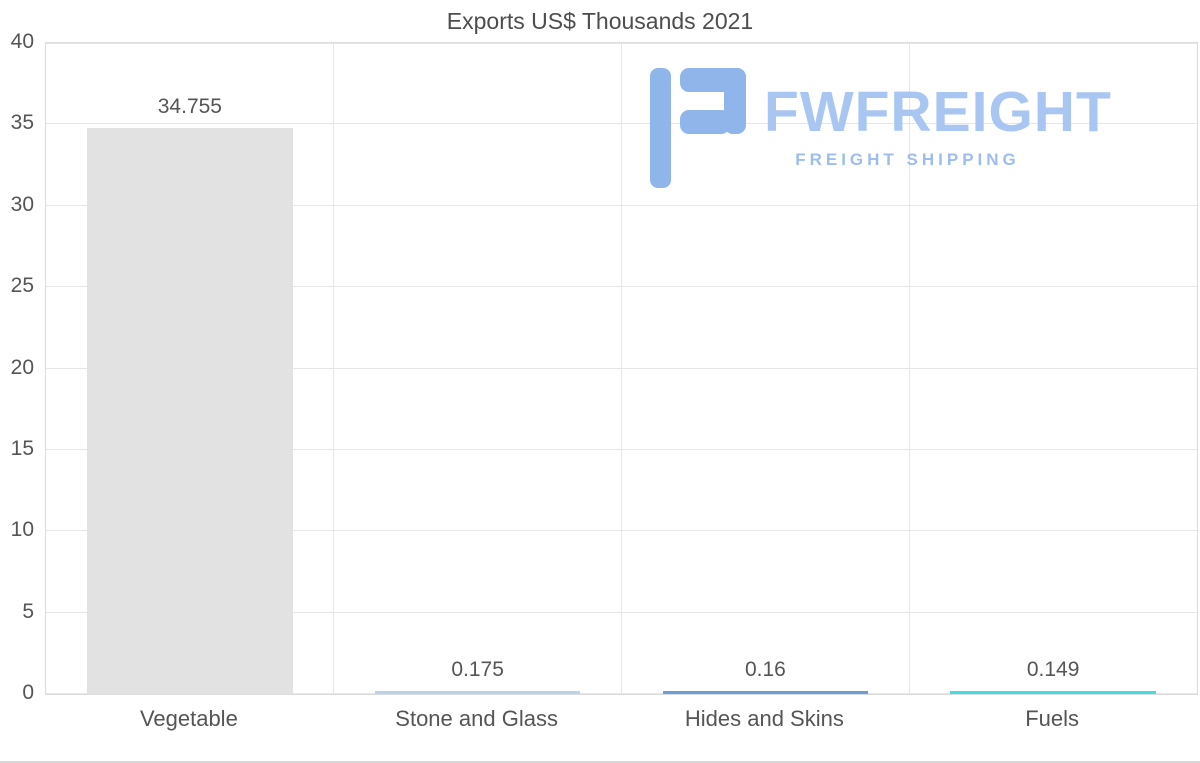  What do you see at coordinates (477, 669) in the screenshot?
I see `bar-value-label: 0.175` at bounding box center [477, 669].